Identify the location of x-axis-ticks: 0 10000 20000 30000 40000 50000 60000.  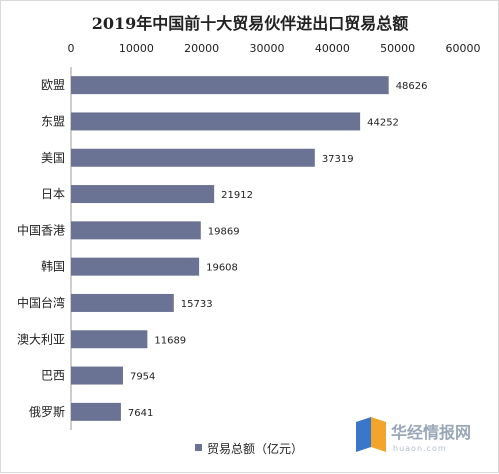
(274, 48).